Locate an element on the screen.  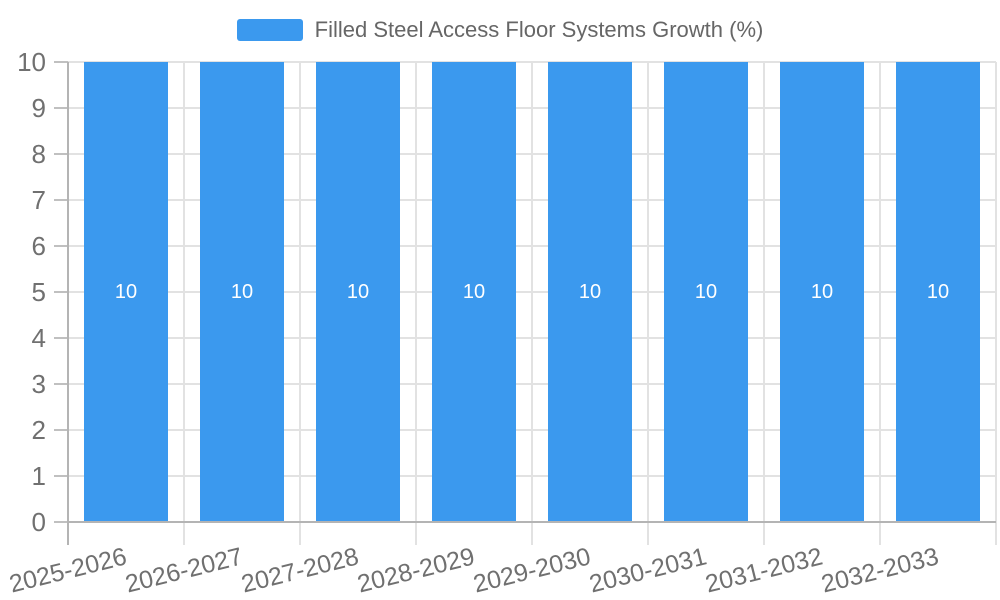
y-tick-label: 2 is located at coordinates (38, 430).